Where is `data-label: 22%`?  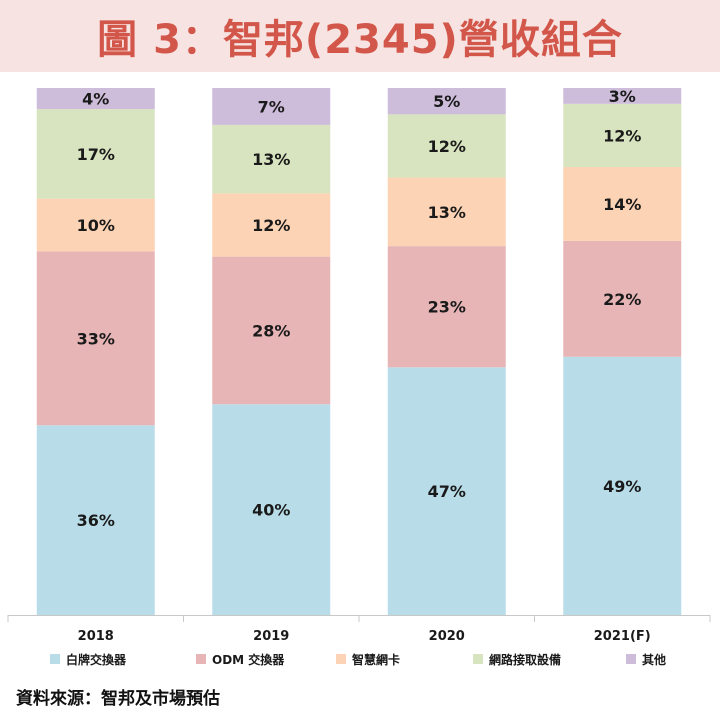
data-label: 22% is located at coordinates (622, 299).